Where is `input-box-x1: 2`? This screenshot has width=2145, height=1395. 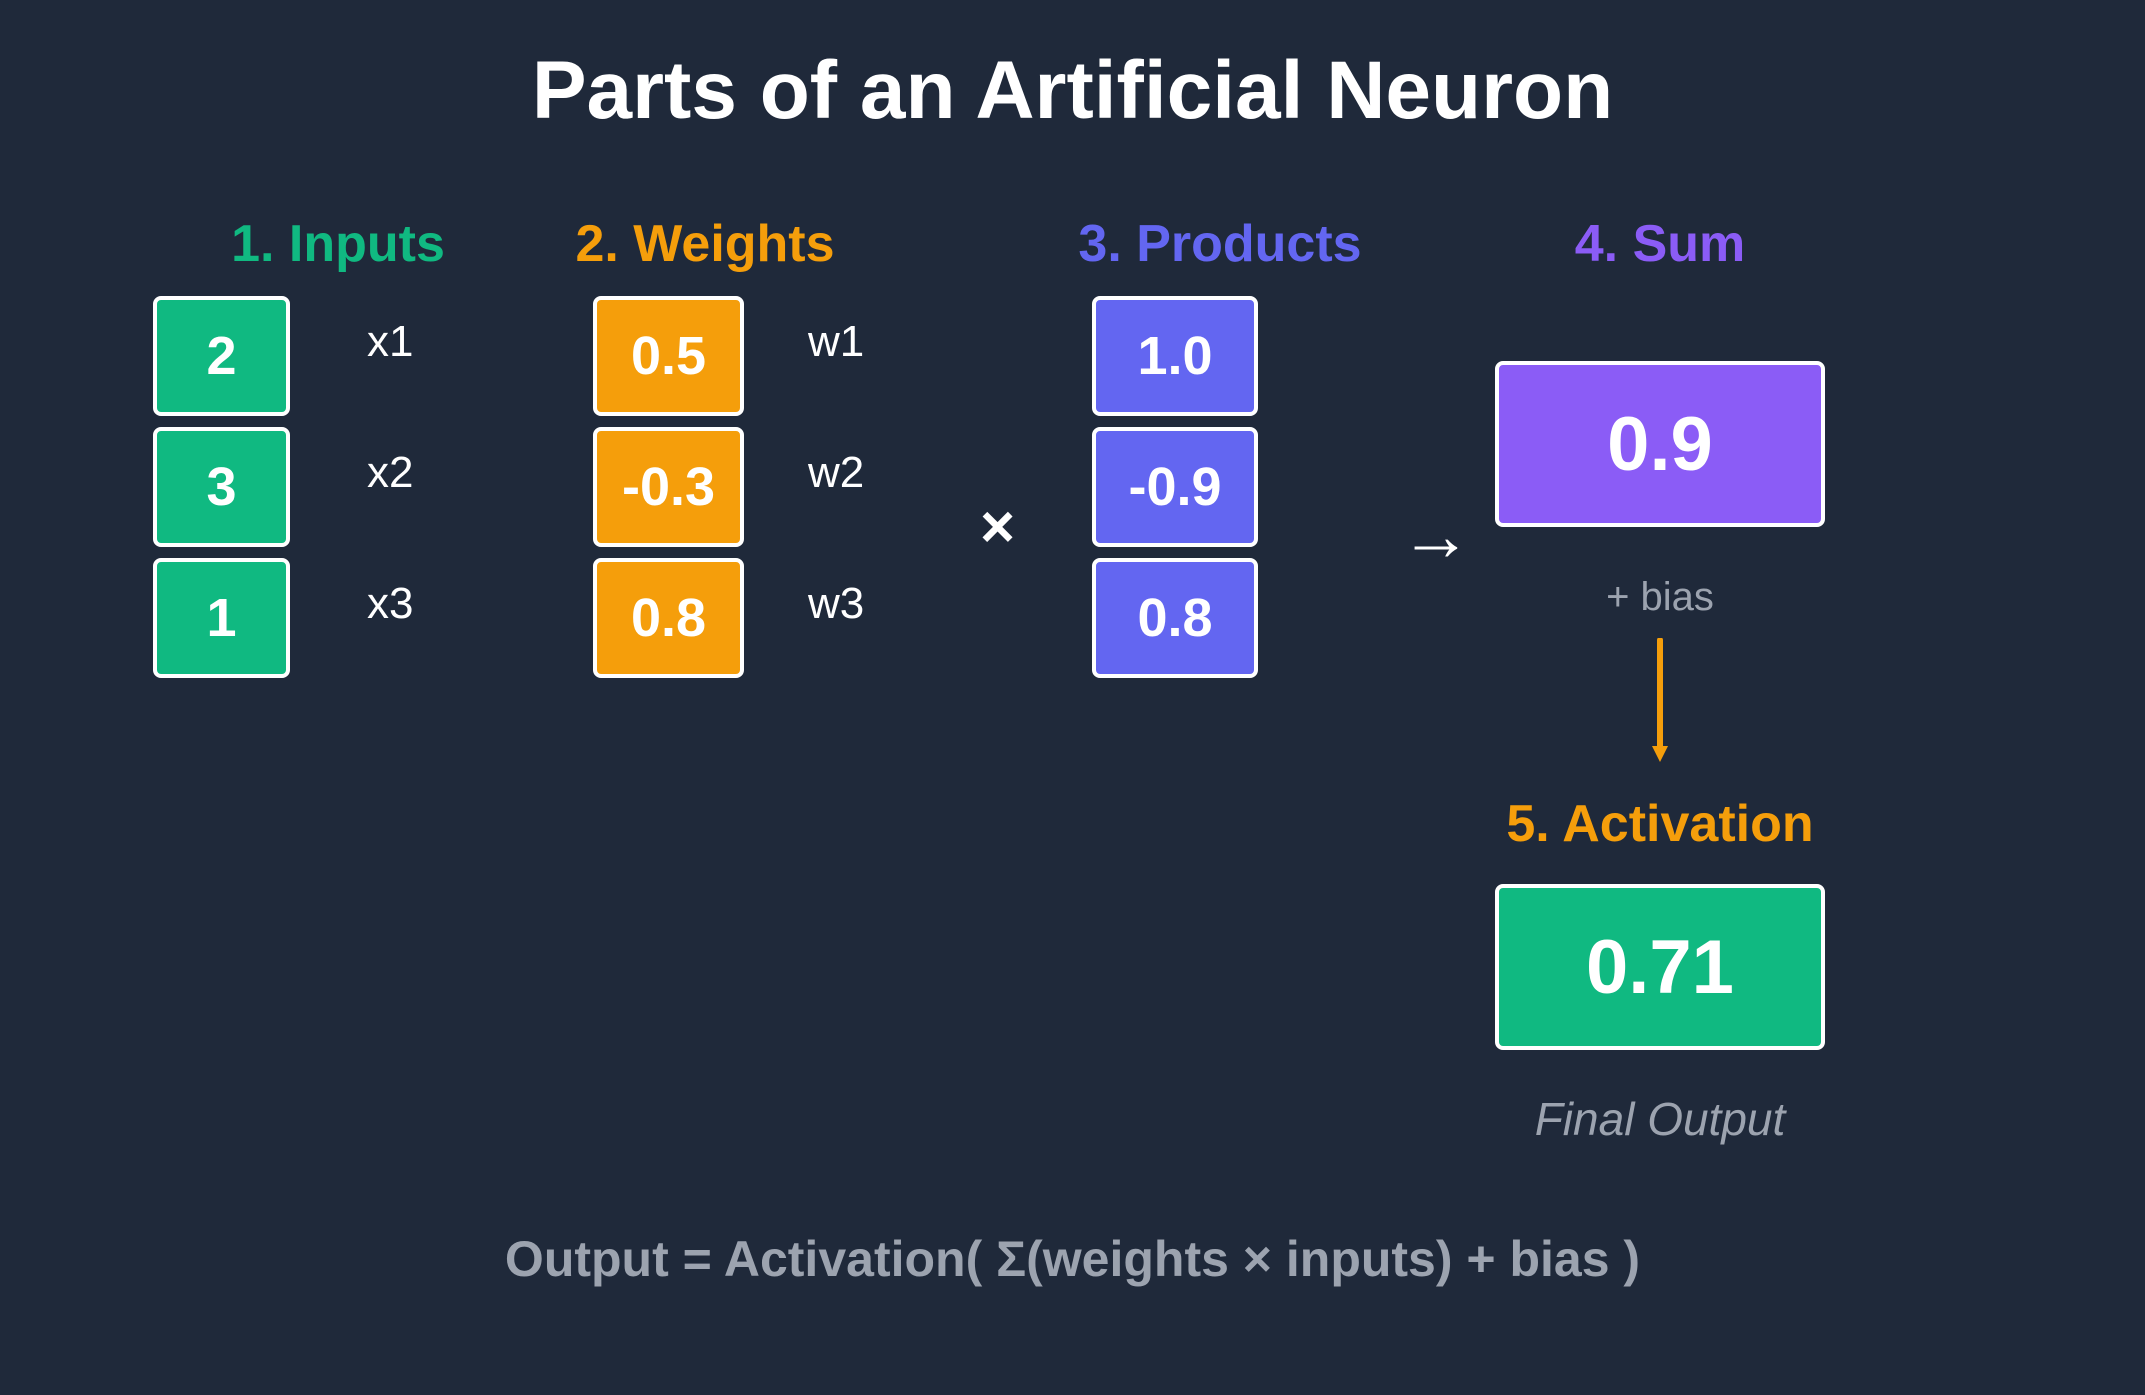
input-box-x1: 2 is located at coordinates (221, 356).